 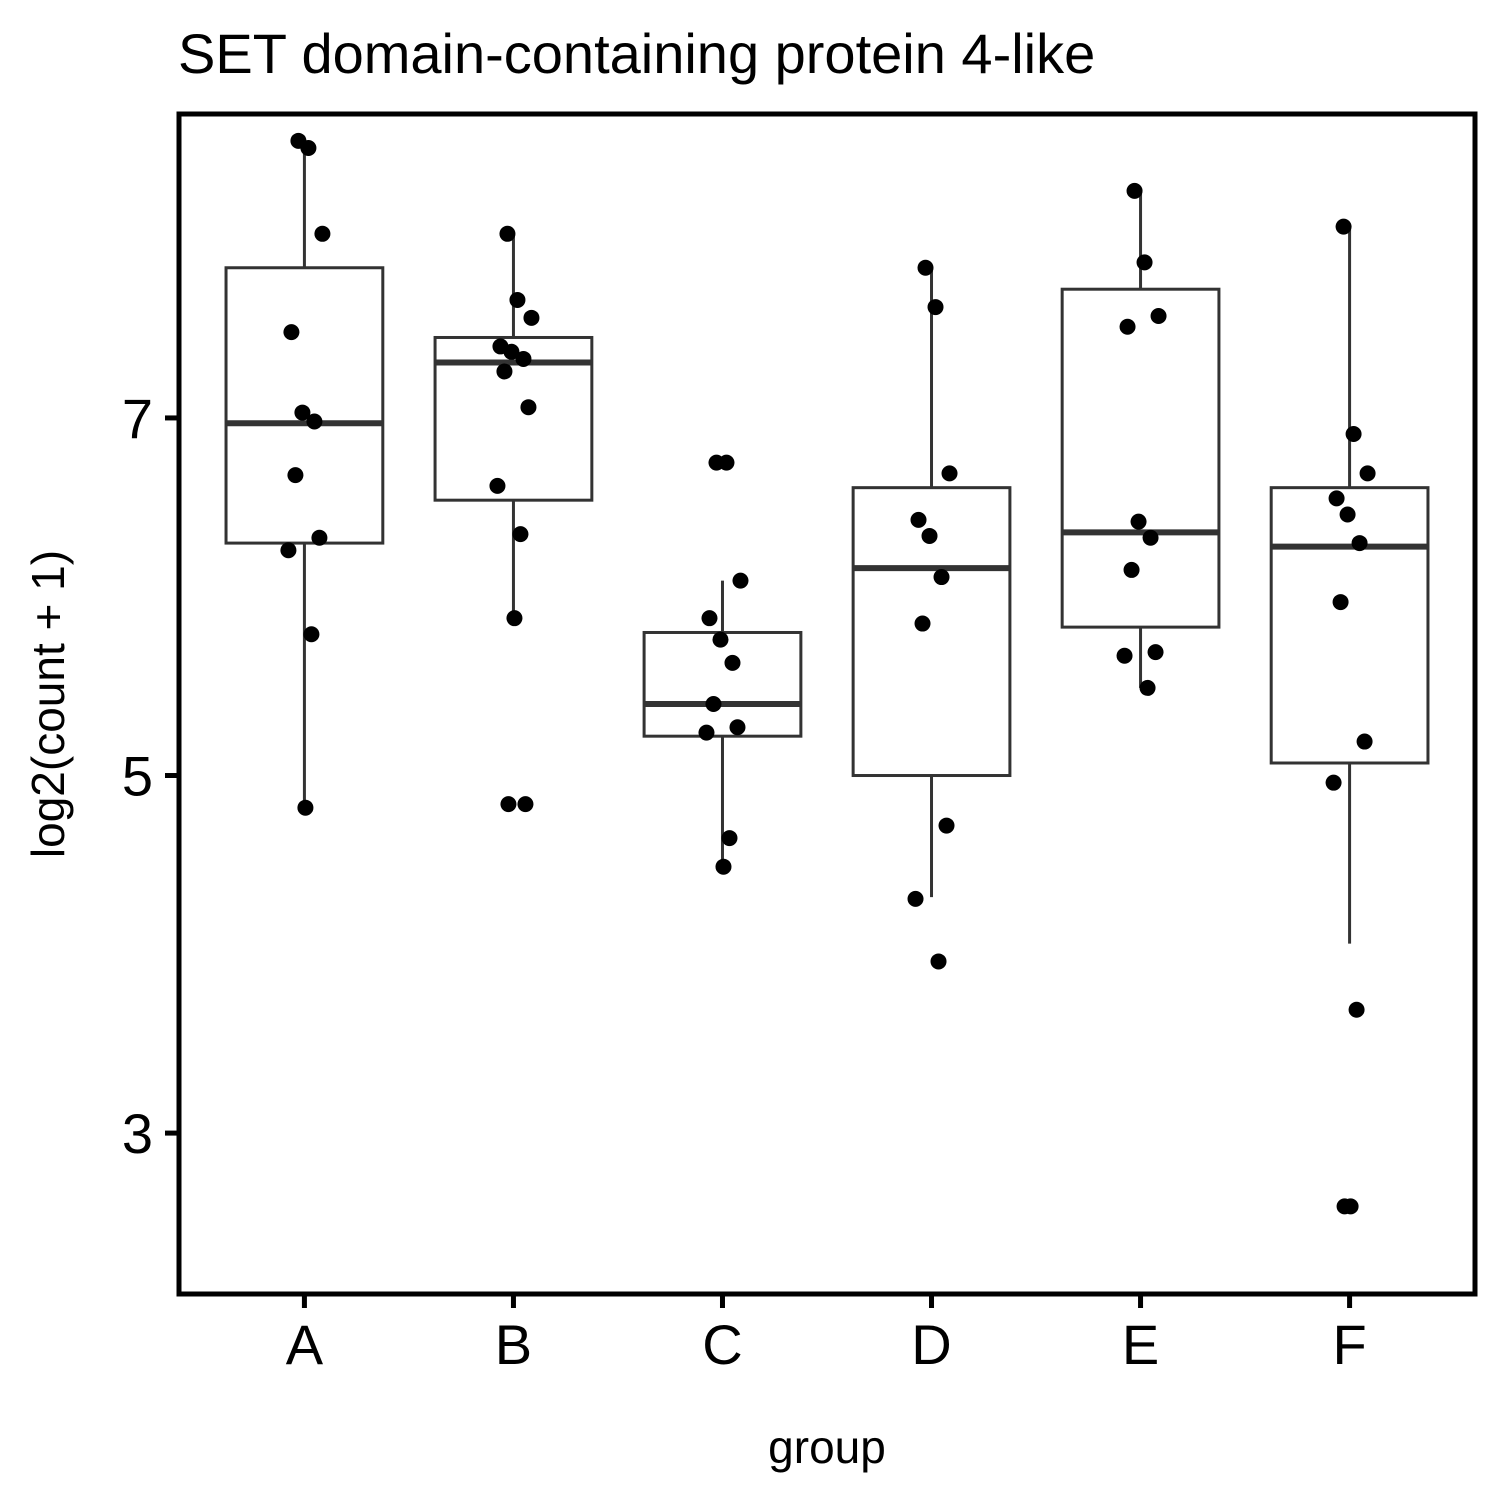 What do you see at coordinates (722, 1344) in the screenshot?
I see `x-tick-label: C` at bounding box center [722, 1344].